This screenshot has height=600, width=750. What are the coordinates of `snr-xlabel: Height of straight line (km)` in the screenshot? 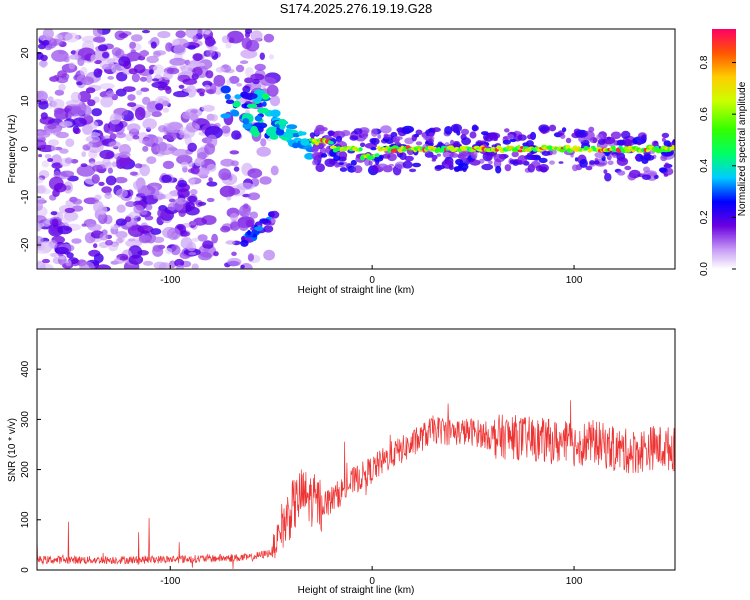 It's located at (356, 590).